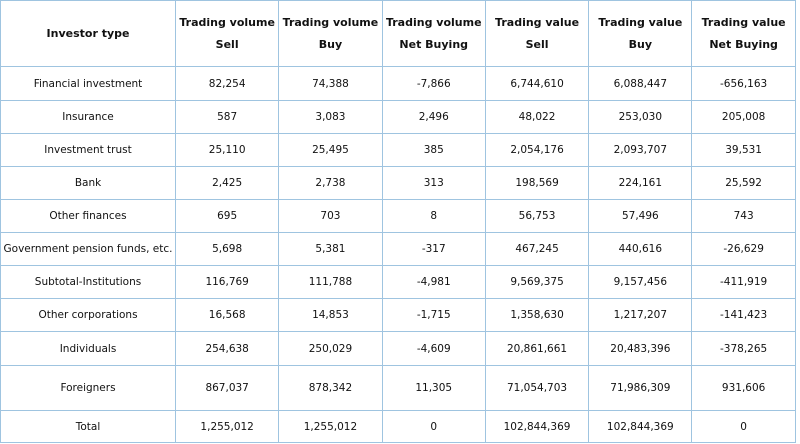 The image size is (800, 444). I want to click on cell-value: 8, so click(433, 216).